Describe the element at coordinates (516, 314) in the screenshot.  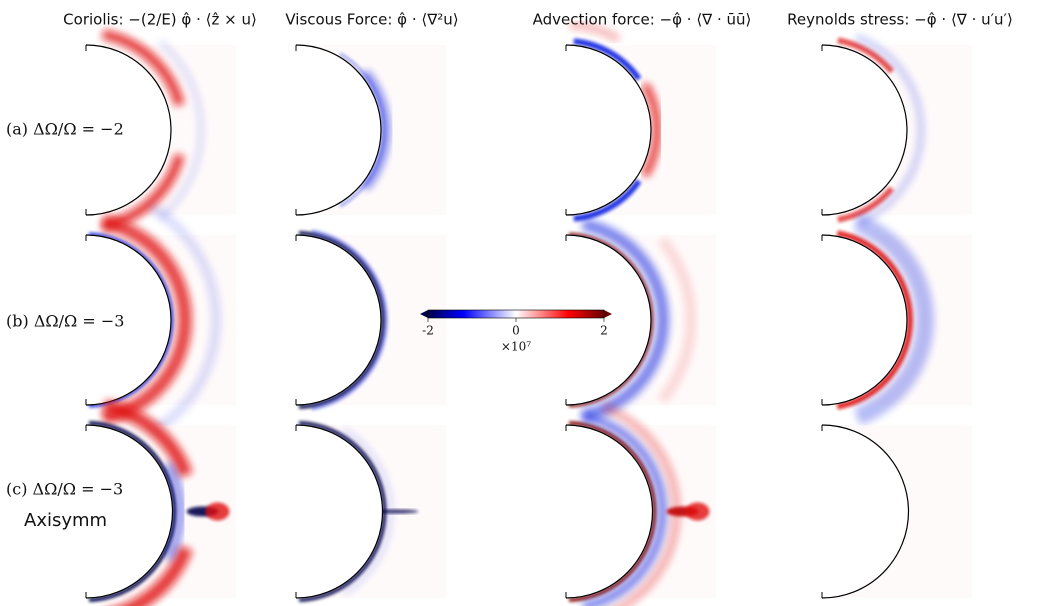
I see `colorbar-gradient` at that location.